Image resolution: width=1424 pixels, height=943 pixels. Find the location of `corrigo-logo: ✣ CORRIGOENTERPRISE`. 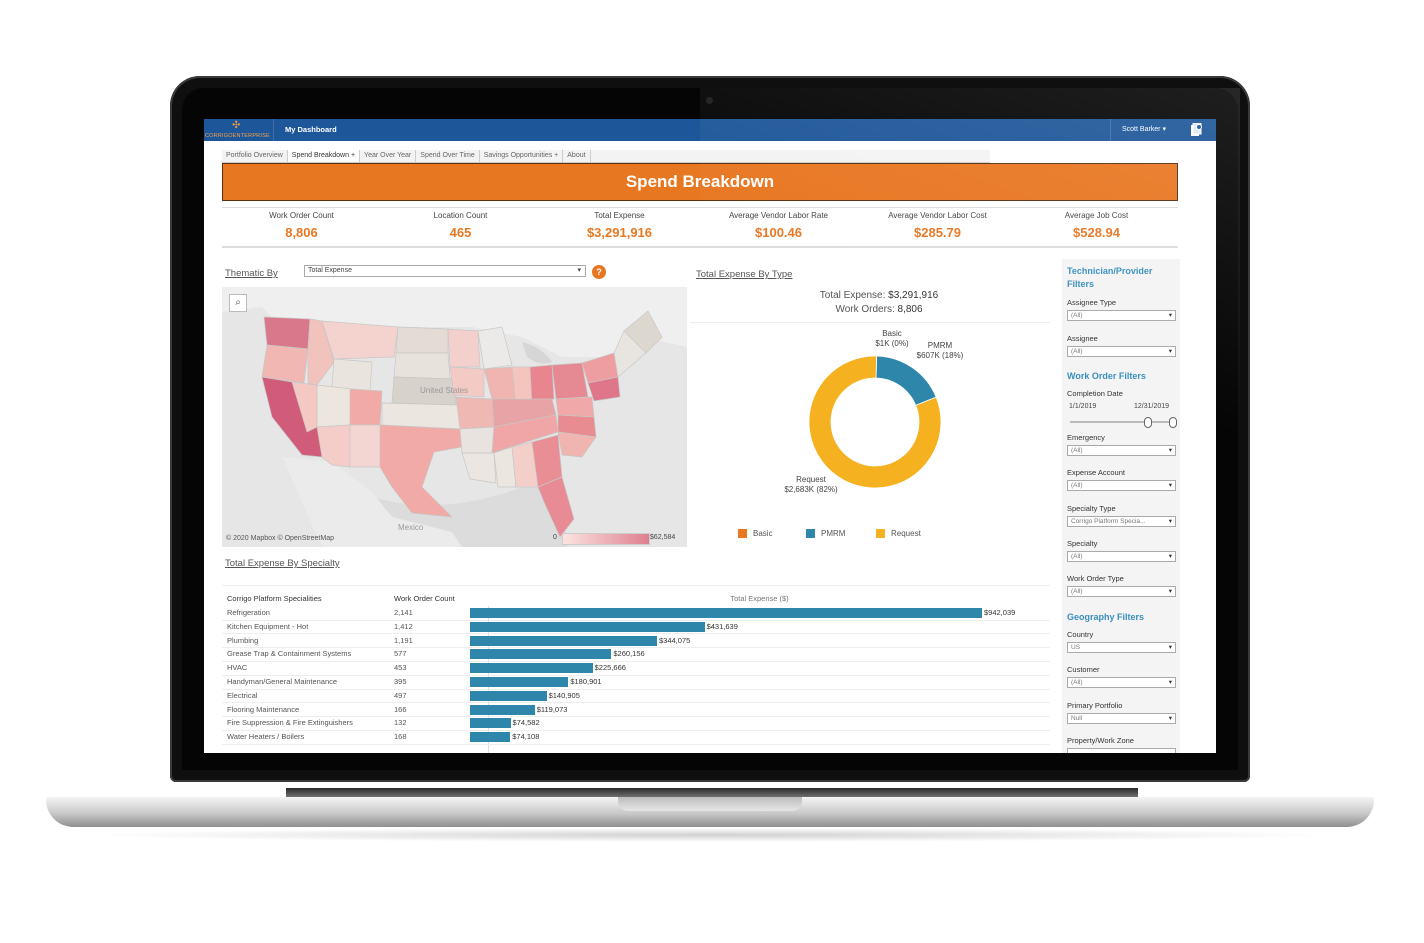

corrigo-logo: ✣ CORRIGOENTERPRISE is located at coordinates (238, 130).